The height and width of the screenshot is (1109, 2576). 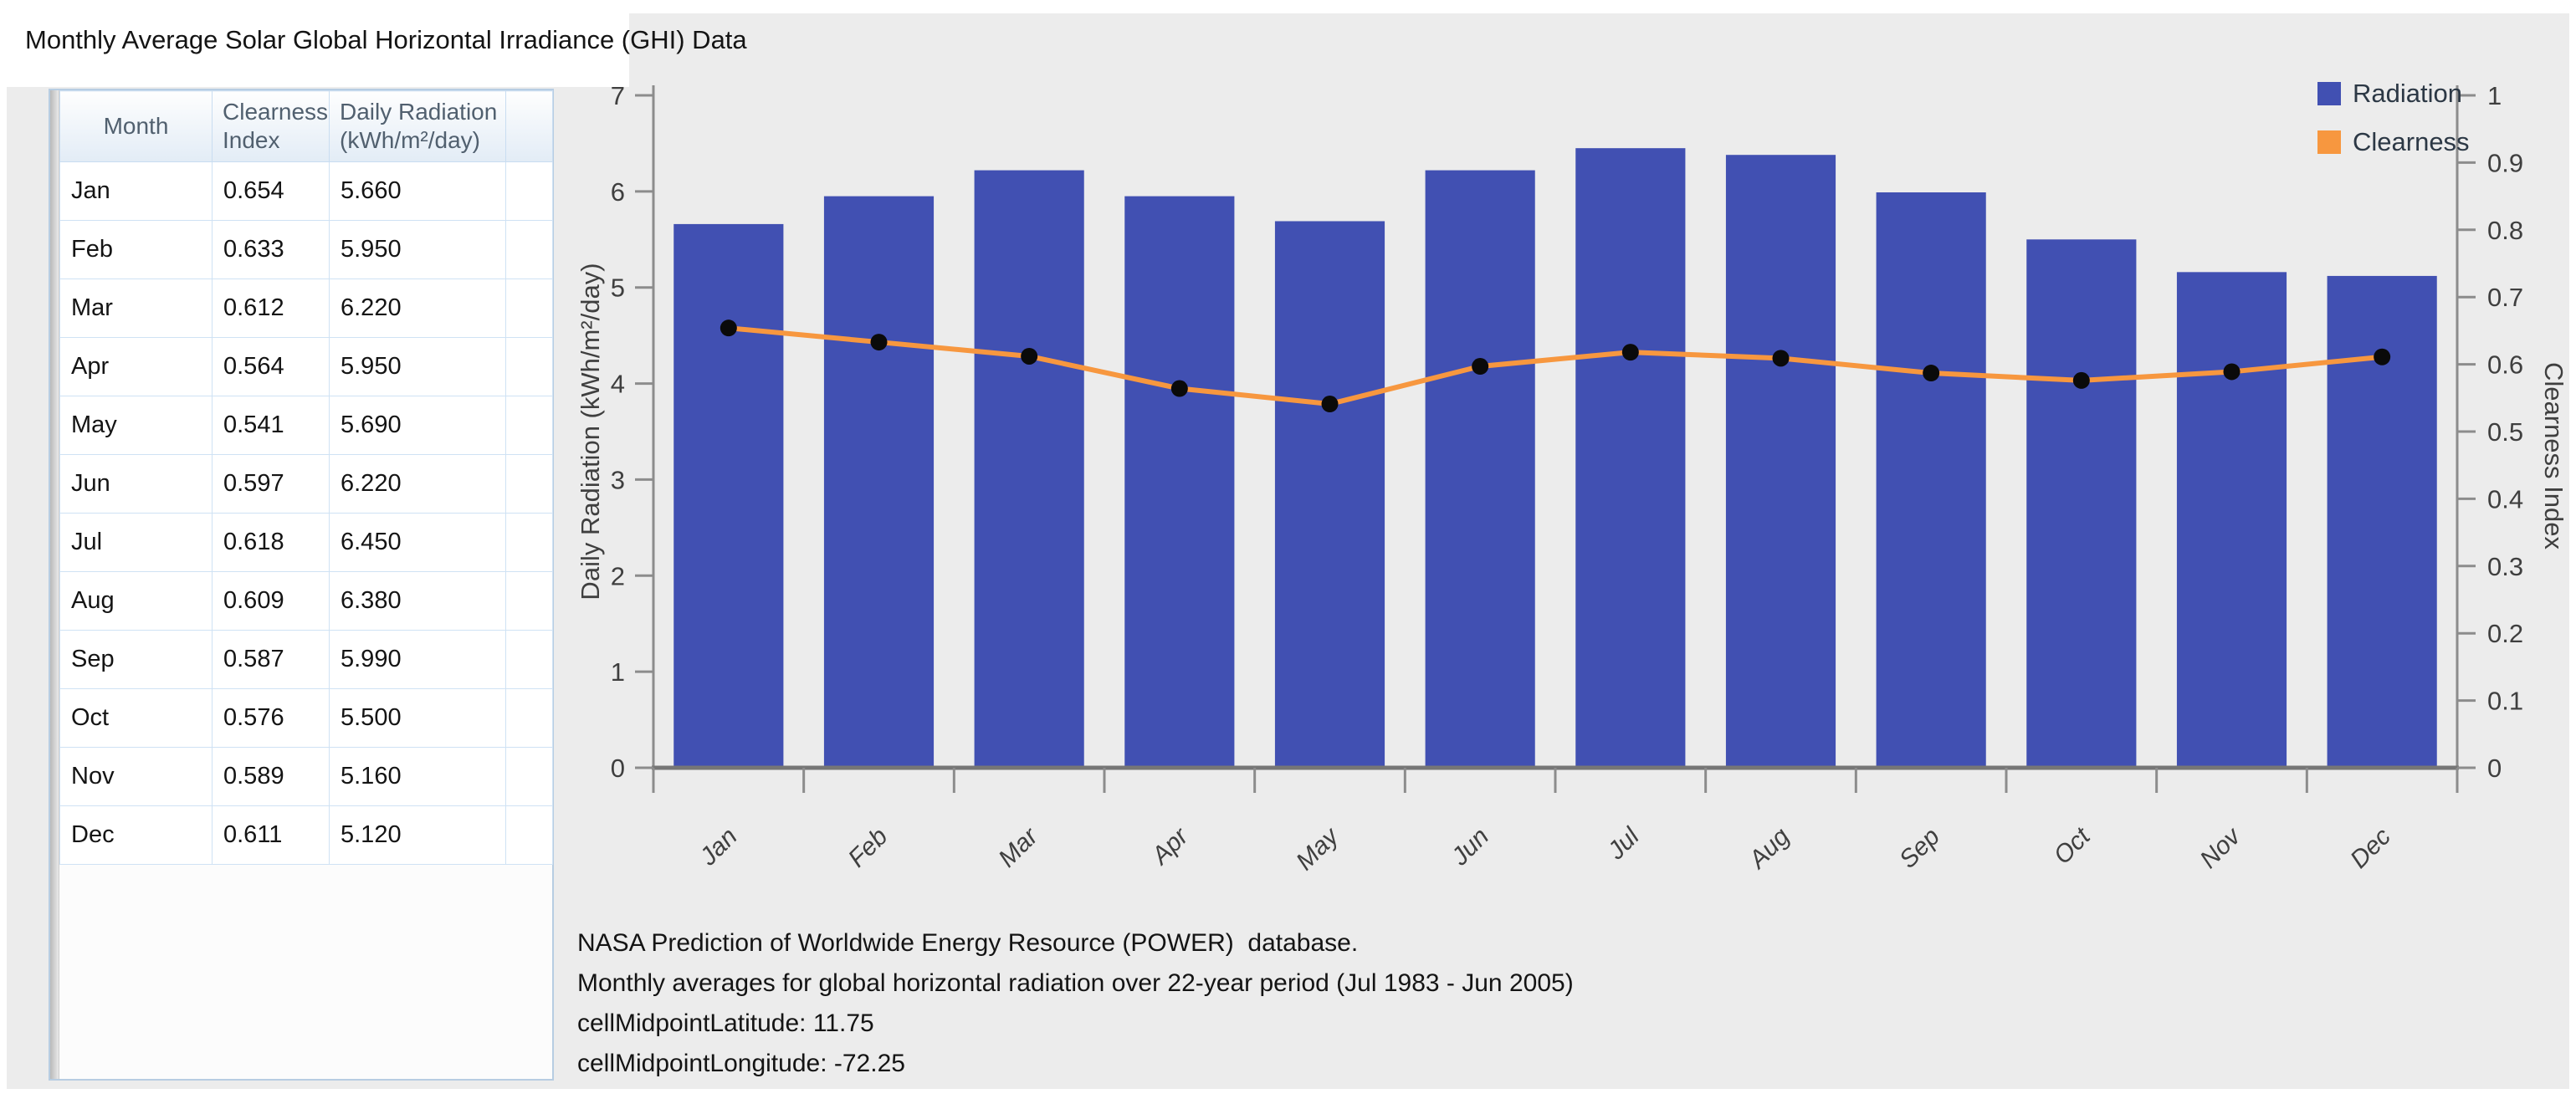 I want to click on daily-radiation-cell: 5.660, so click(x=418, y=191).